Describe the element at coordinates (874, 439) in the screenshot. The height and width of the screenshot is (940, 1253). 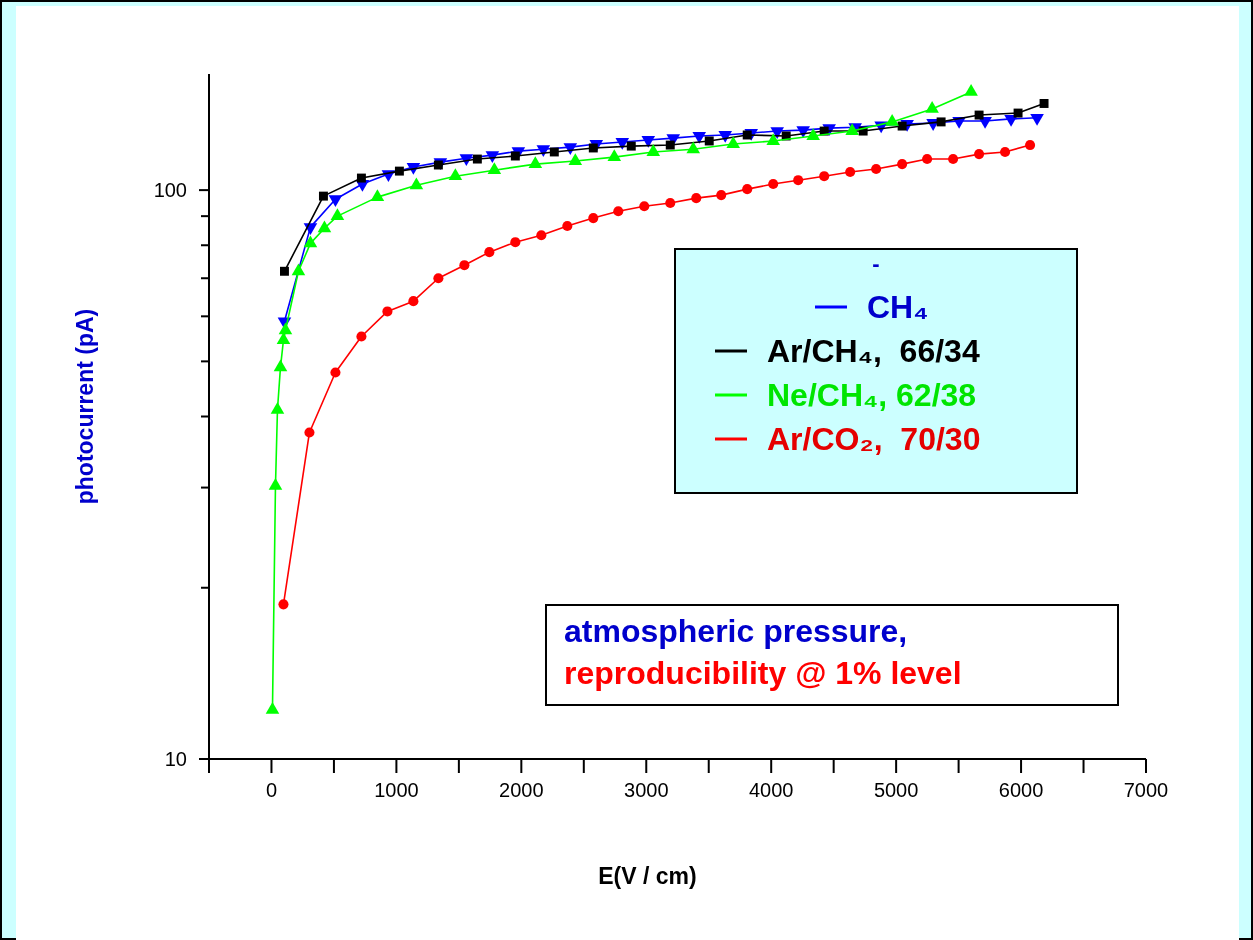
I see `legend-label: Ar/CO₂, 70/30` at that location.